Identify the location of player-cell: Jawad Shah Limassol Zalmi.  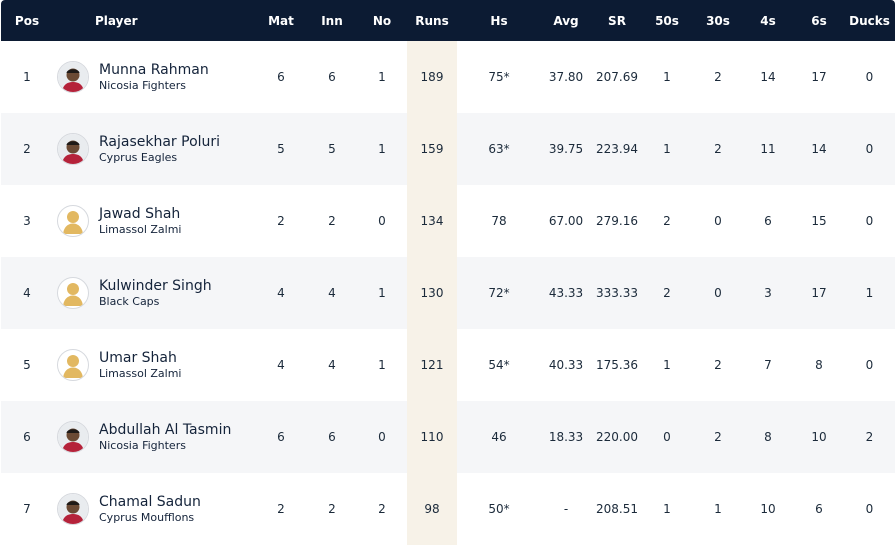
(157, 221).